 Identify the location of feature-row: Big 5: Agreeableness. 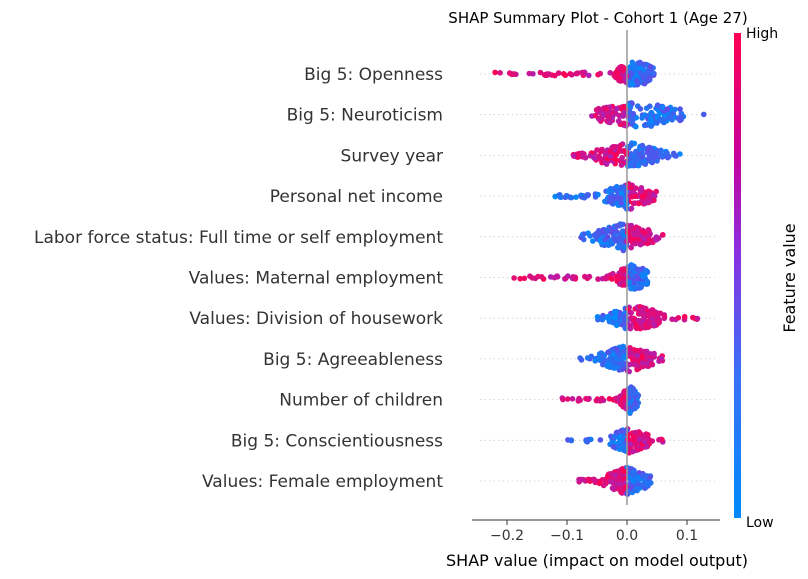
(489, 359).